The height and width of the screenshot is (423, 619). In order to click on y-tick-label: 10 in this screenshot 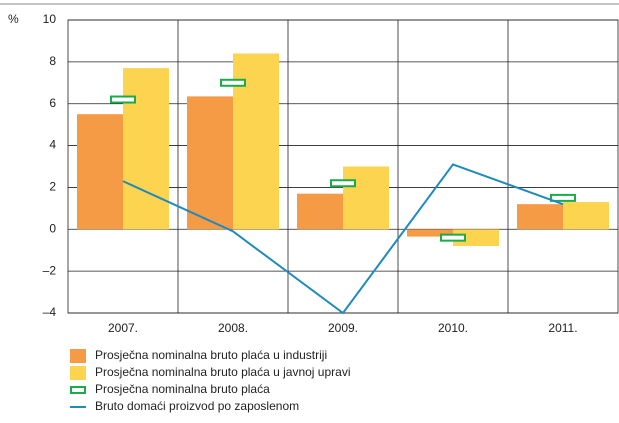, I will do `click(50, 19)`.